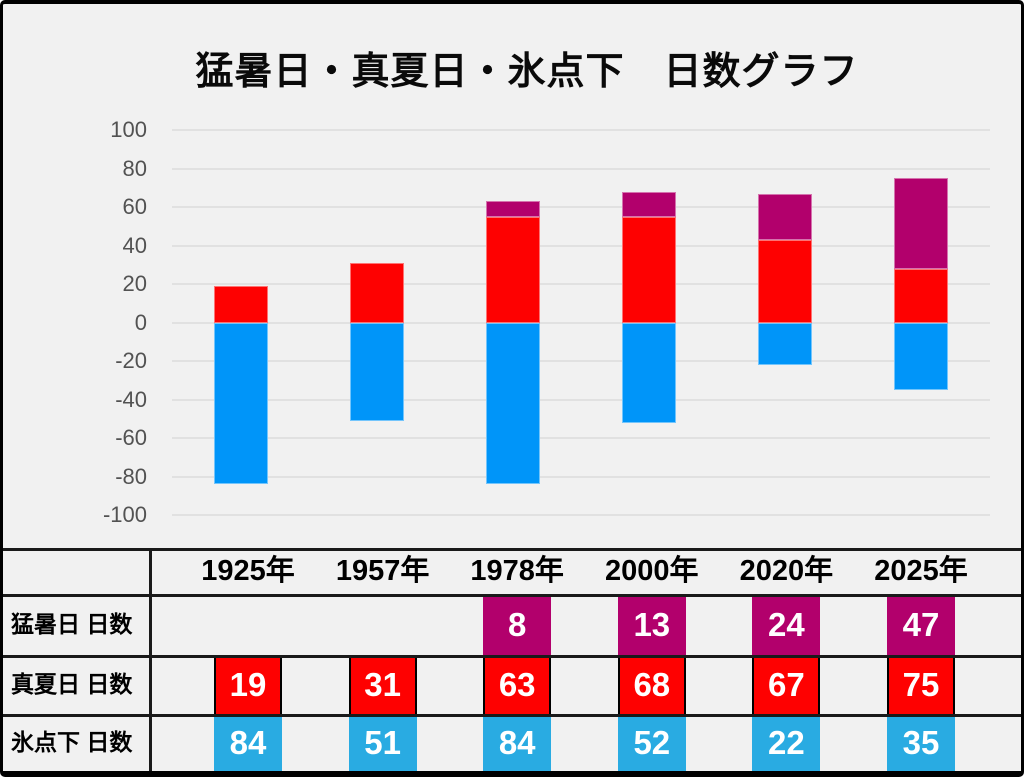  Describe the element at coordinates (786, 684) in the screenshot. I see `table-value-cell: 67` at that location.